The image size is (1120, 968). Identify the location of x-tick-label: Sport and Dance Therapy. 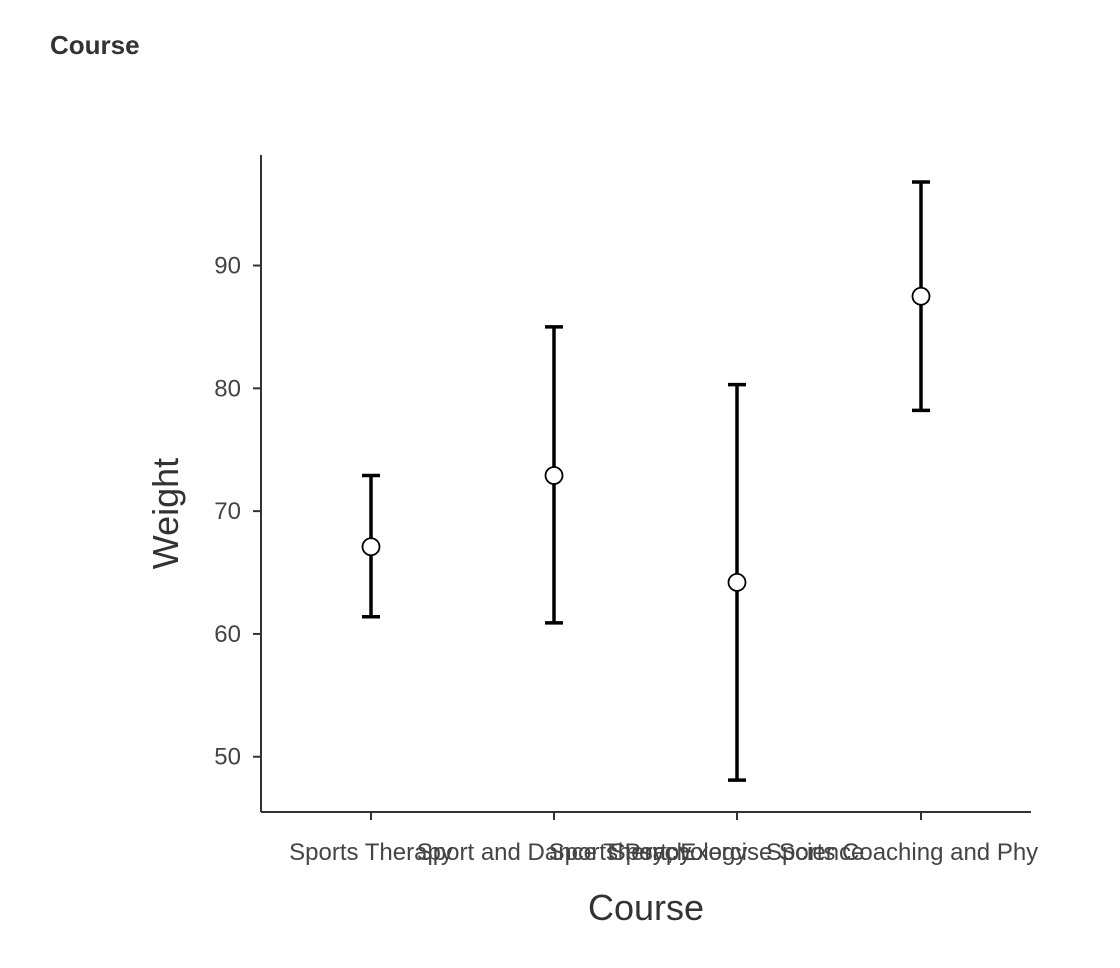
(554, 852).